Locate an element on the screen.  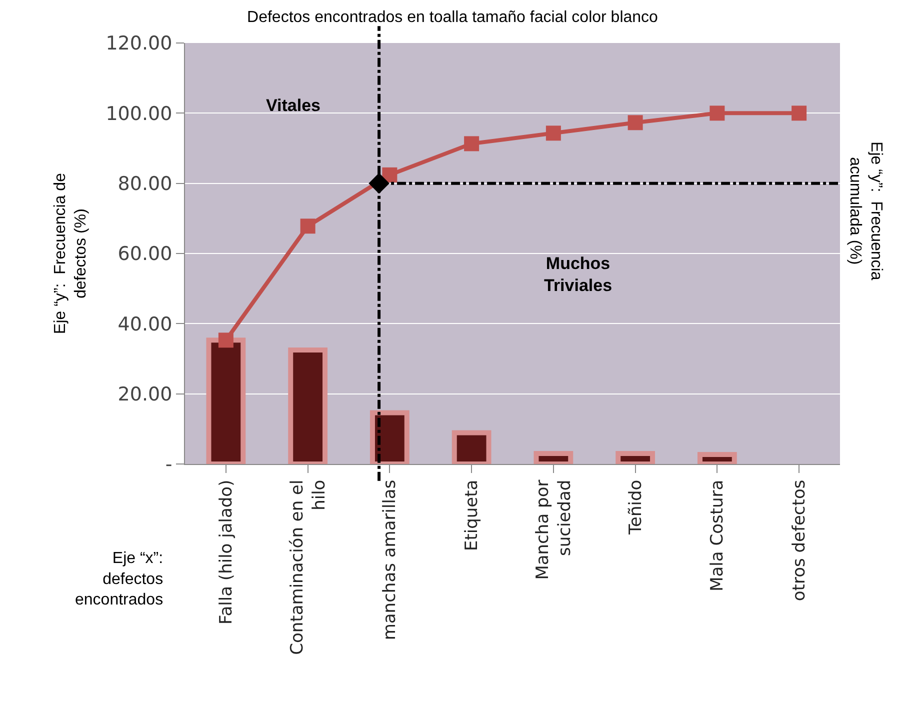
y-tick-label: 60.00 is located at coordinates (145, 254).